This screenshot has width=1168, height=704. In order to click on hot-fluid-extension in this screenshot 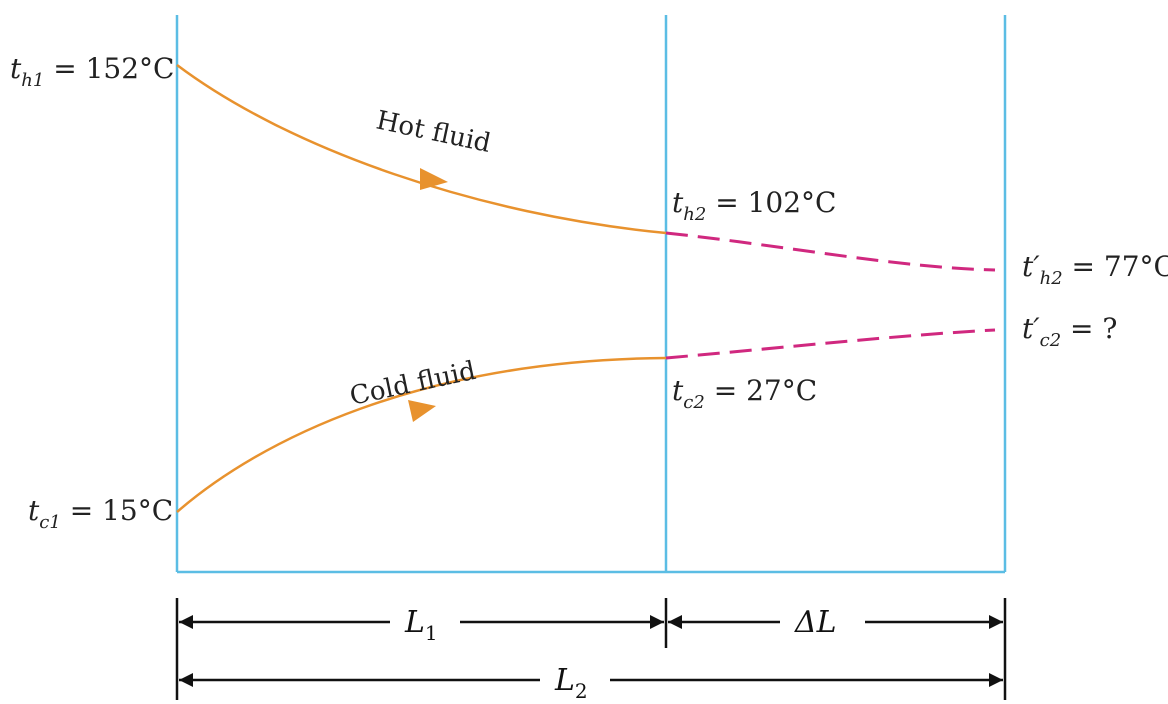, I will do `click(830, 251)`.